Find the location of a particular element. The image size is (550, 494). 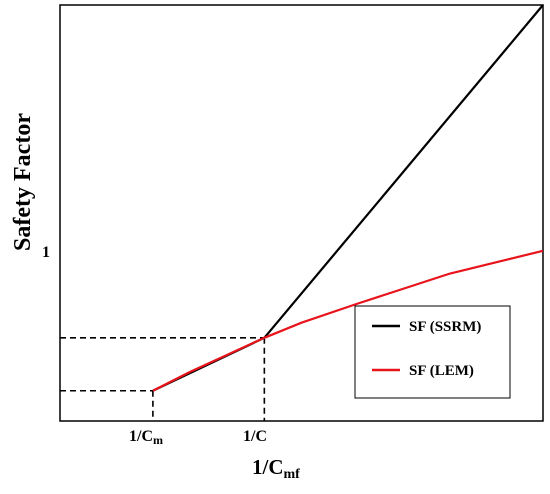

x-tick-label-cm-sub: m is located at coordinates (158, 440).